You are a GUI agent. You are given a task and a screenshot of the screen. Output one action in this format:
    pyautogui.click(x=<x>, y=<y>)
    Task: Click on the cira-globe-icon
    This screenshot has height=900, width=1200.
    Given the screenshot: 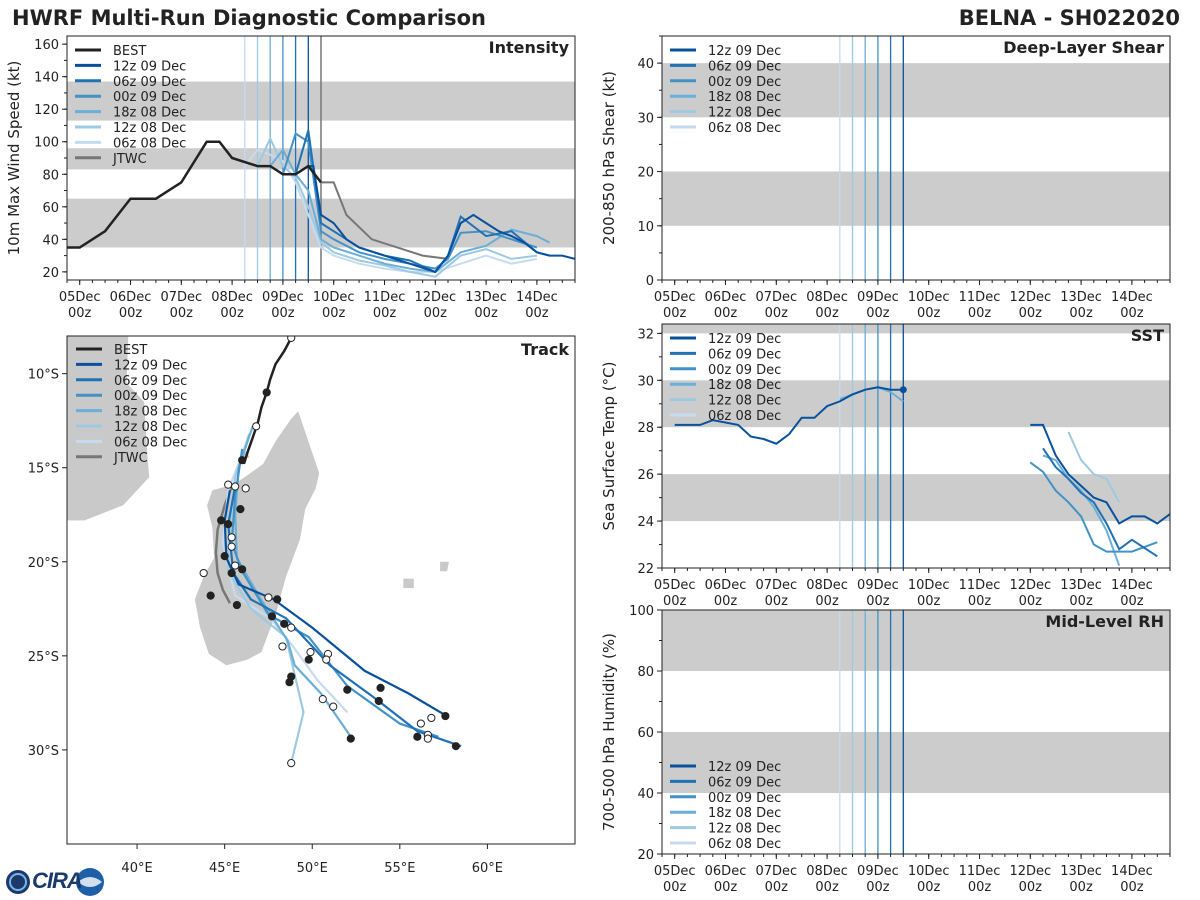 What is the action you would take?
    pyautogui.click(x=55, y=882)
    